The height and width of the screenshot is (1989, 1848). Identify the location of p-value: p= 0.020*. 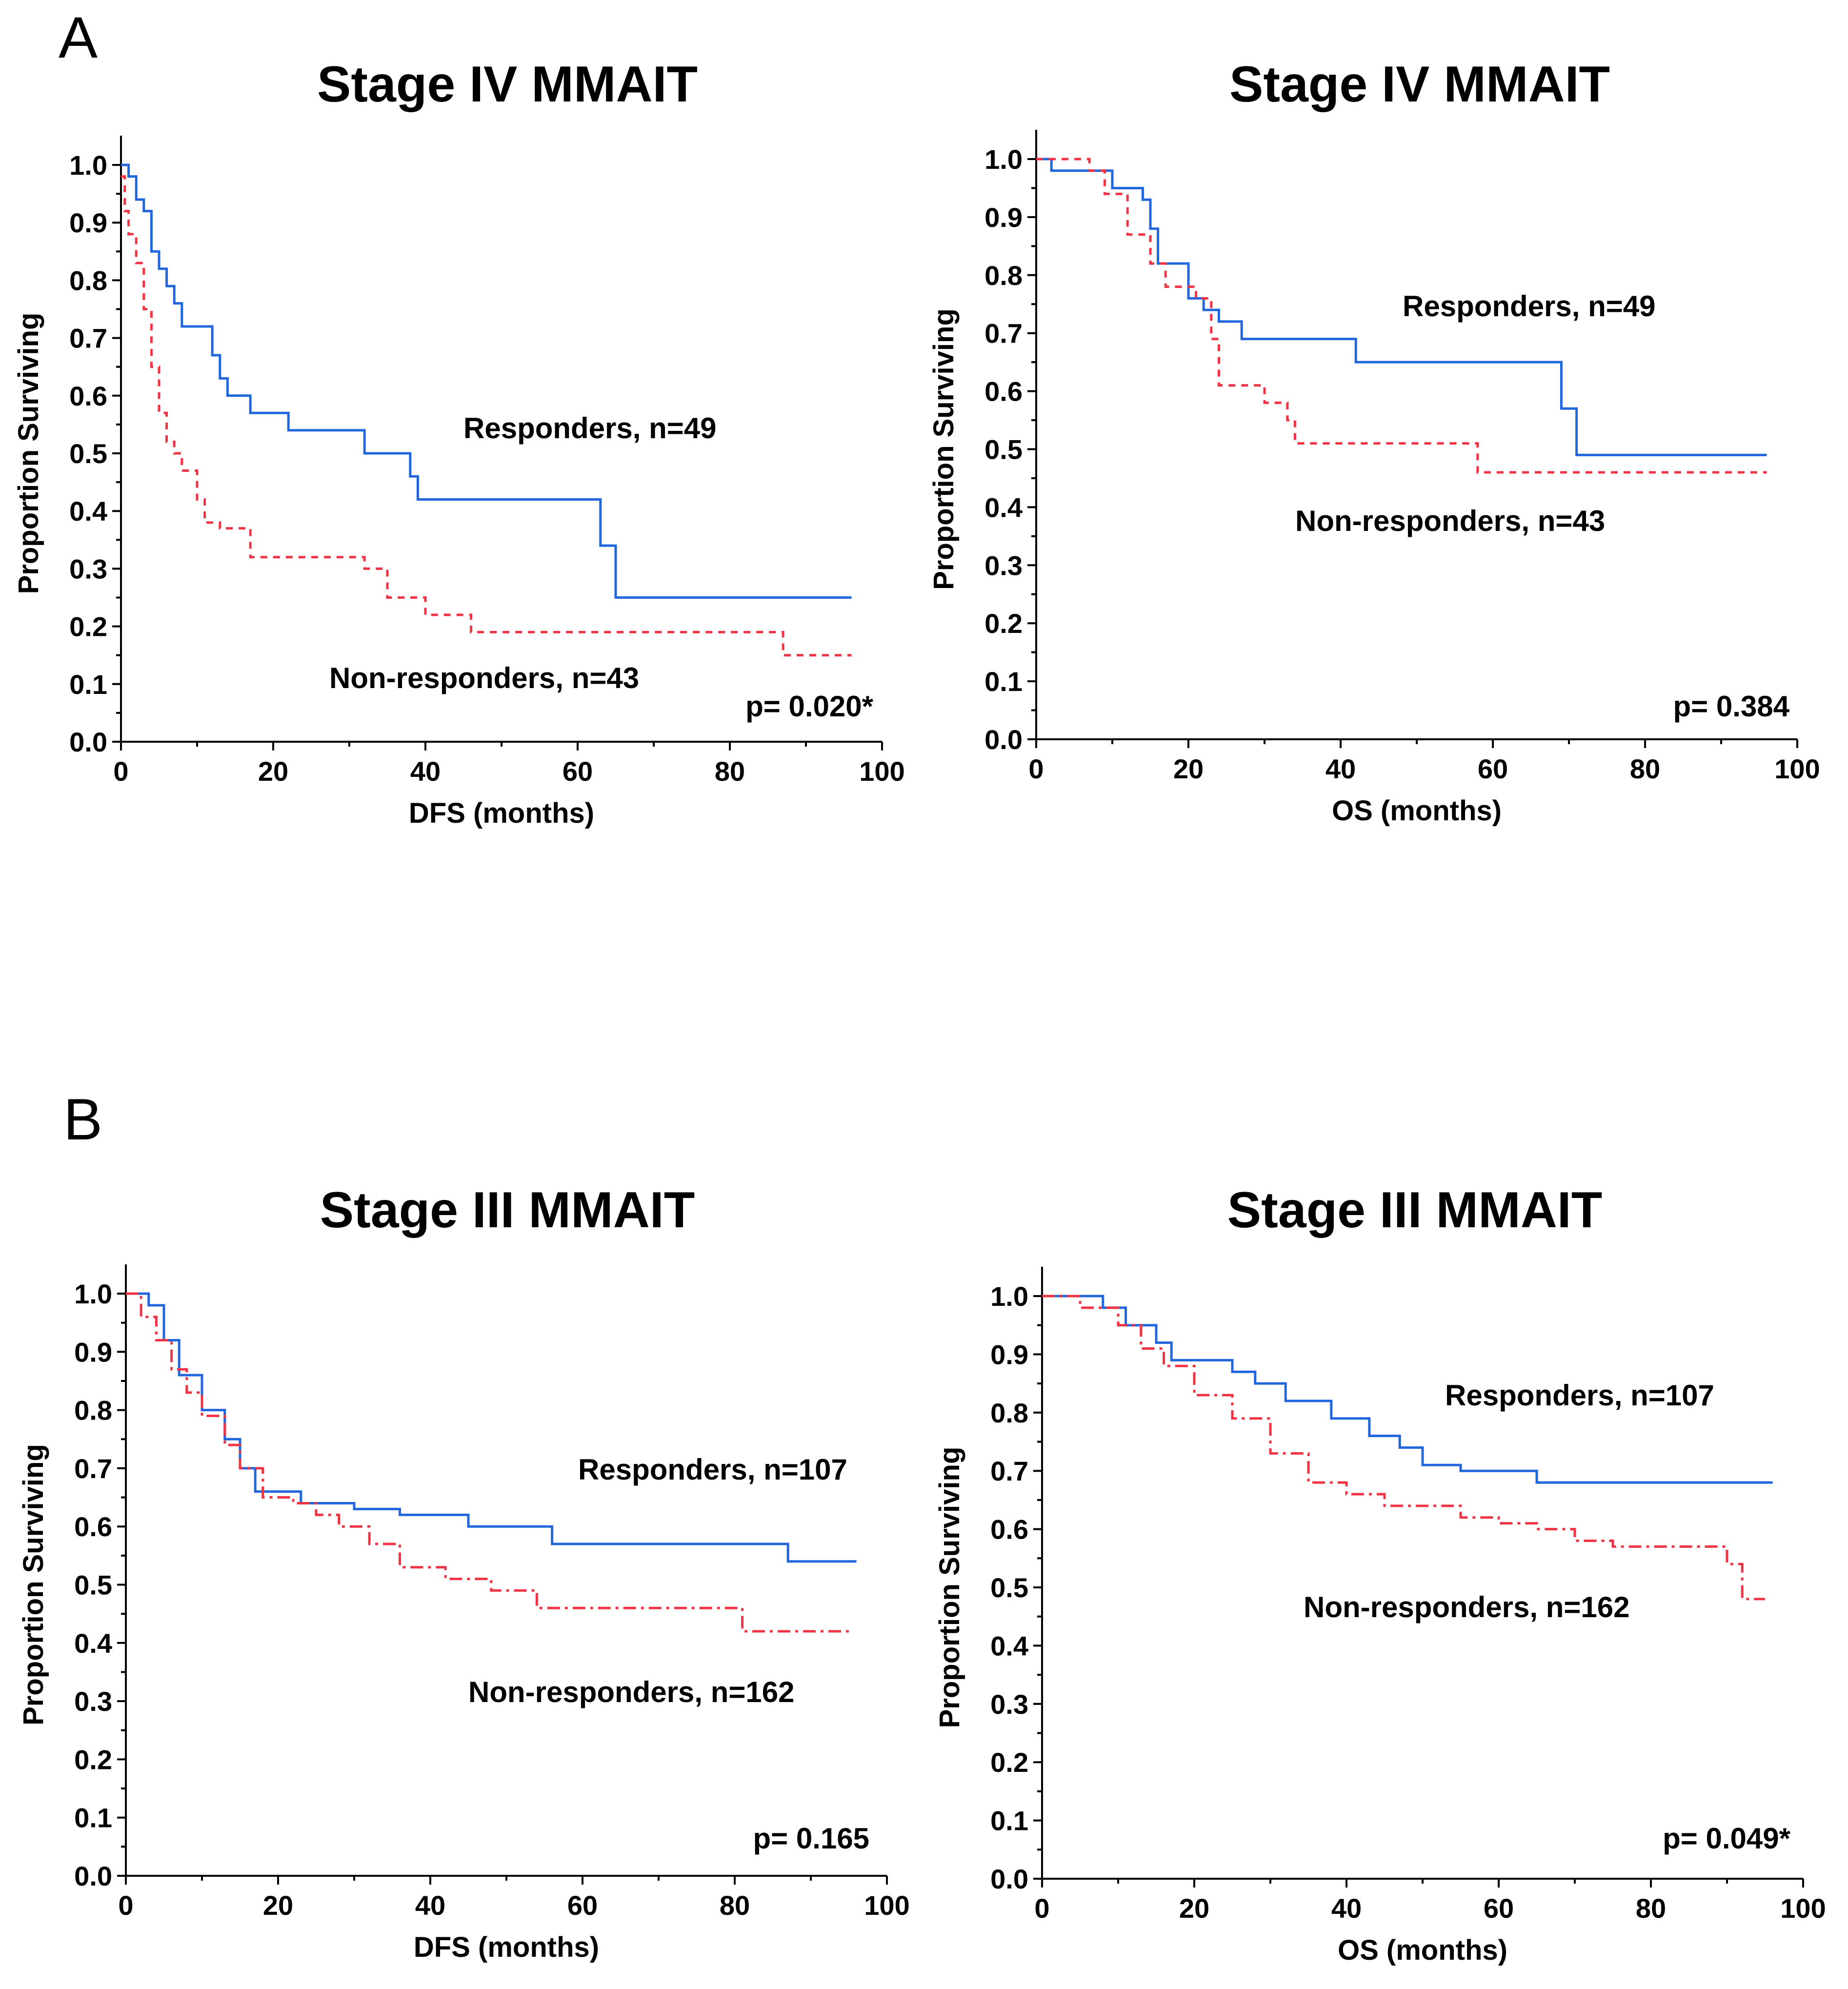
(809, 706).